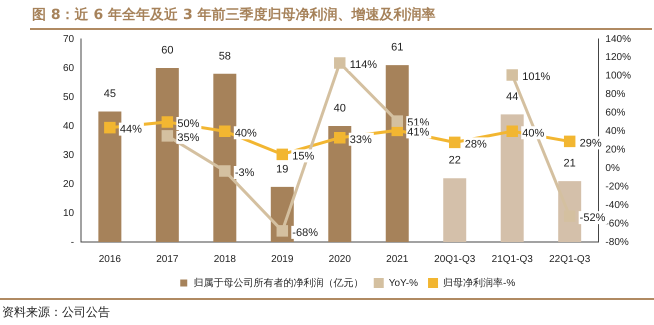  What do you see at coordinates (454, 160) in the screenshot?
I see `data-label: 22` at bounding box center [454, 160].